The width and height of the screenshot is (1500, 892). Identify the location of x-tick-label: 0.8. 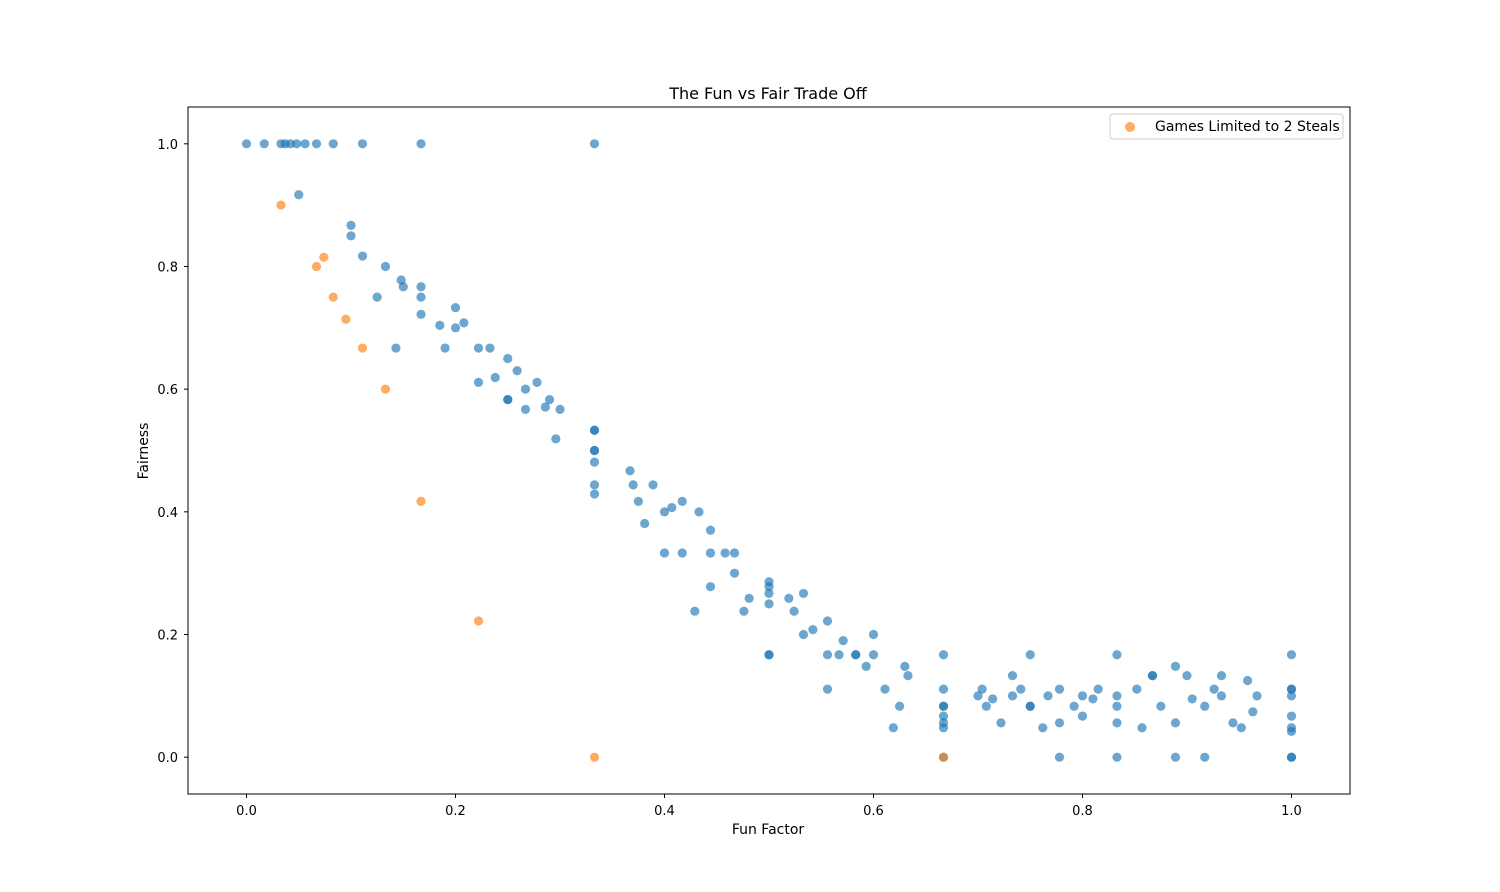
(1082, 811).